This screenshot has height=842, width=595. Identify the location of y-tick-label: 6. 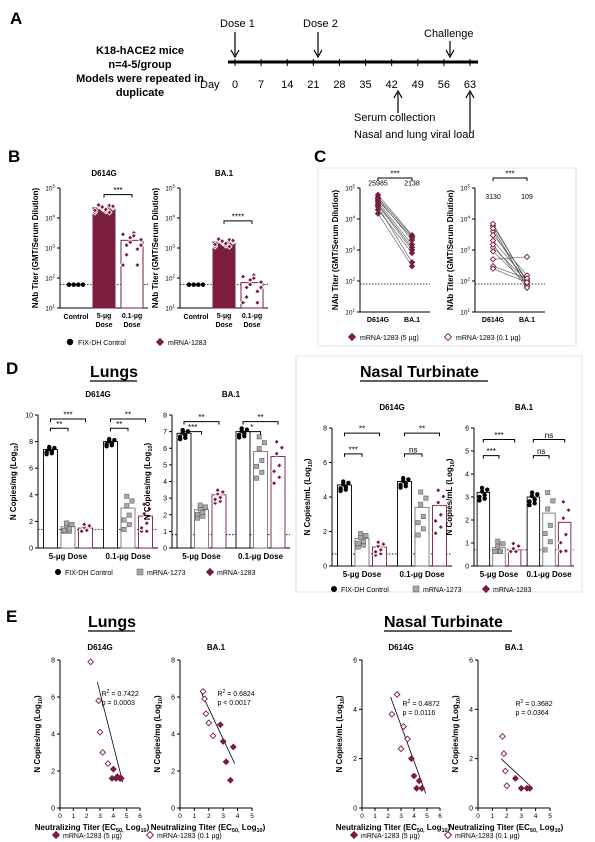
(467, 429).